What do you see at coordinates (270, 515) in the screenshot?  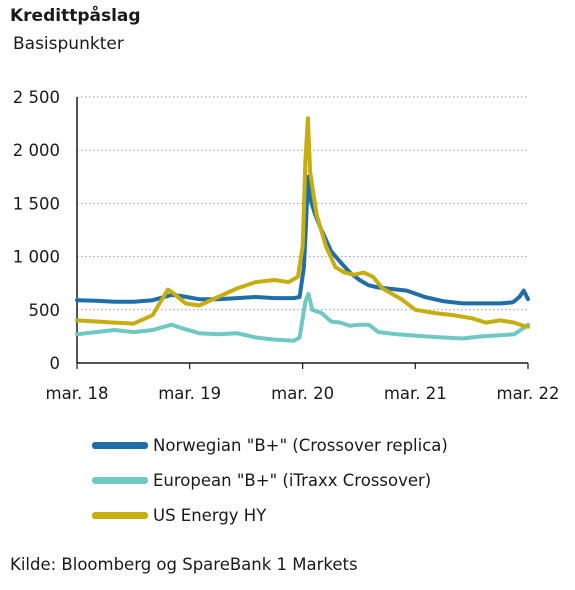 I see `legend-item-us-energy: US Energy HY` at bounding box center [270, 515].